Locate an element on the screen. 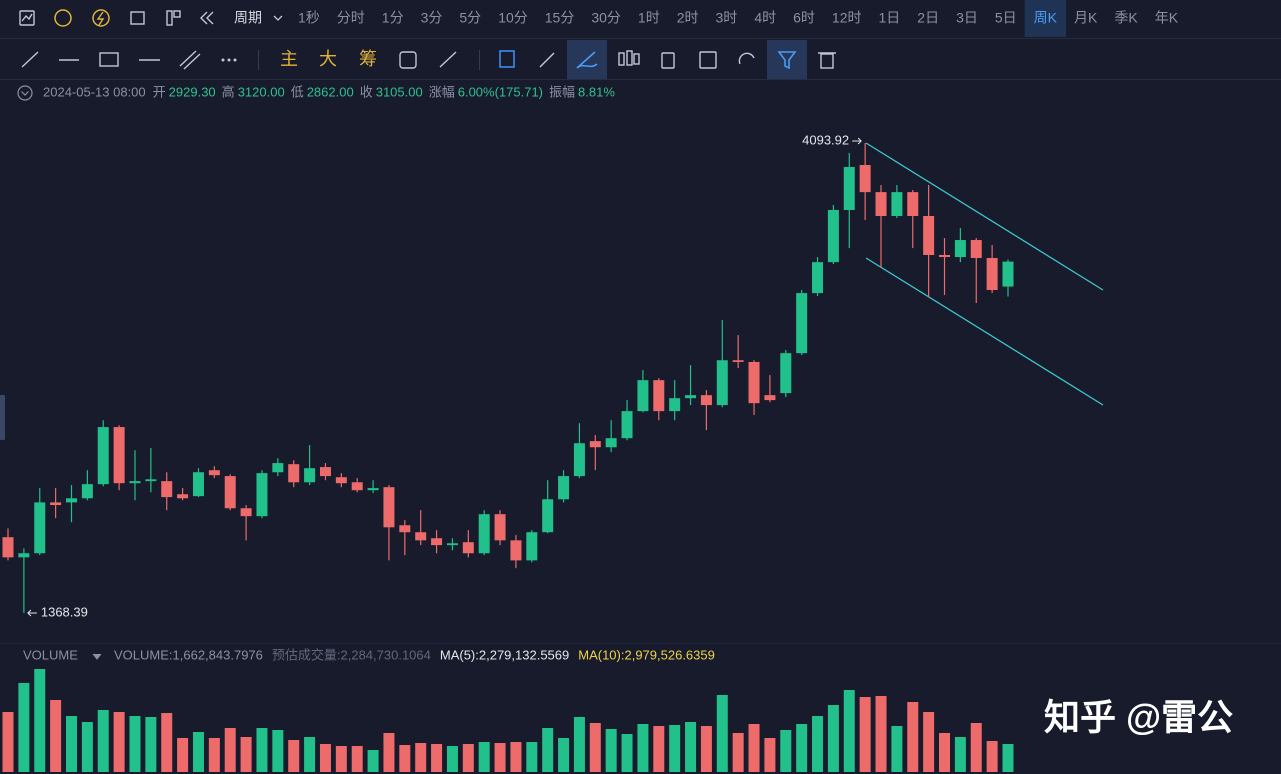 This screenshot has height=774, width=1281. period-tab: 5日 is located at coordinates (1006, 18).